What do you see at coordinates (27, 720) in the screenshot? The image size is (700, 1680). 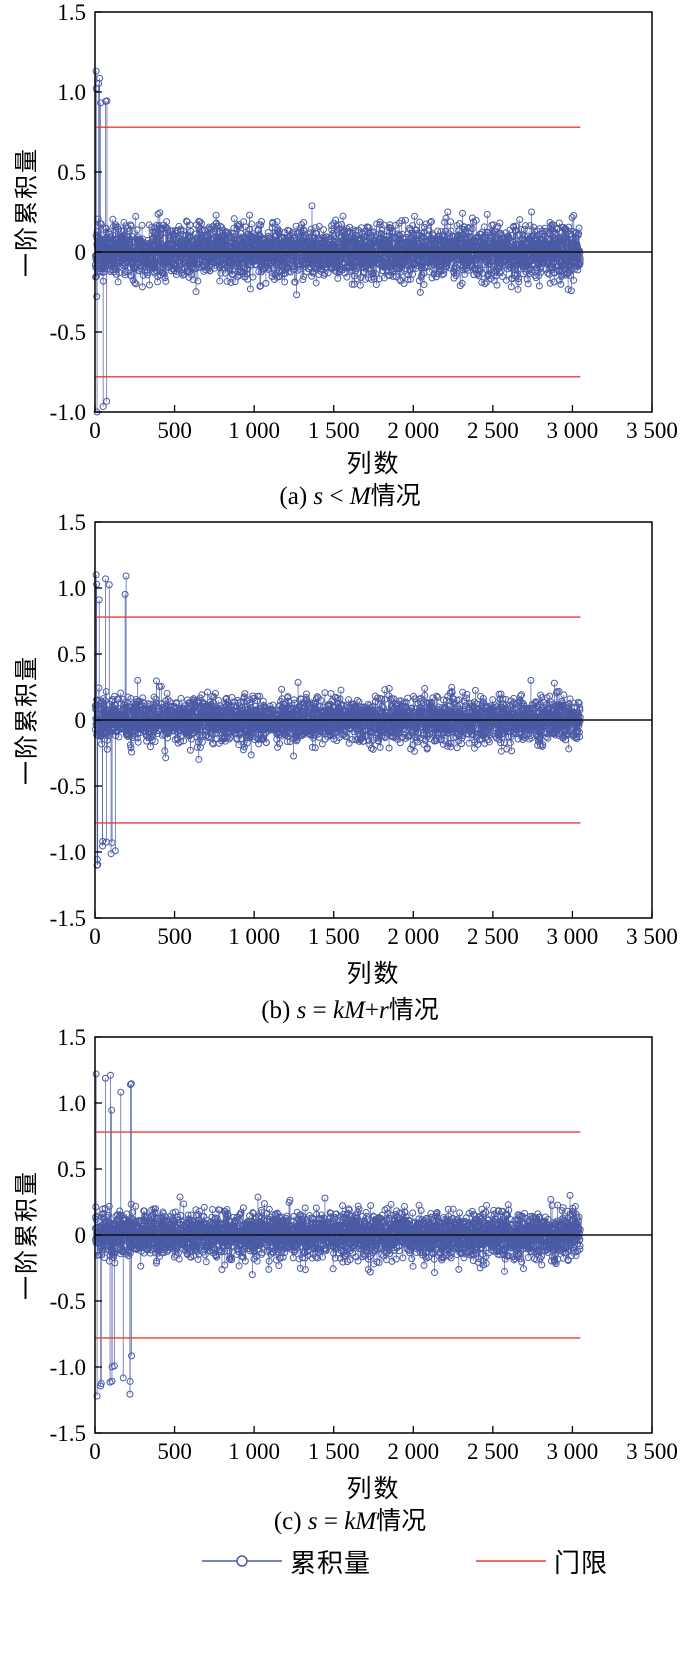 I see `y-axis-label-b: 一阶累积量` at bounding box center [27, 720].